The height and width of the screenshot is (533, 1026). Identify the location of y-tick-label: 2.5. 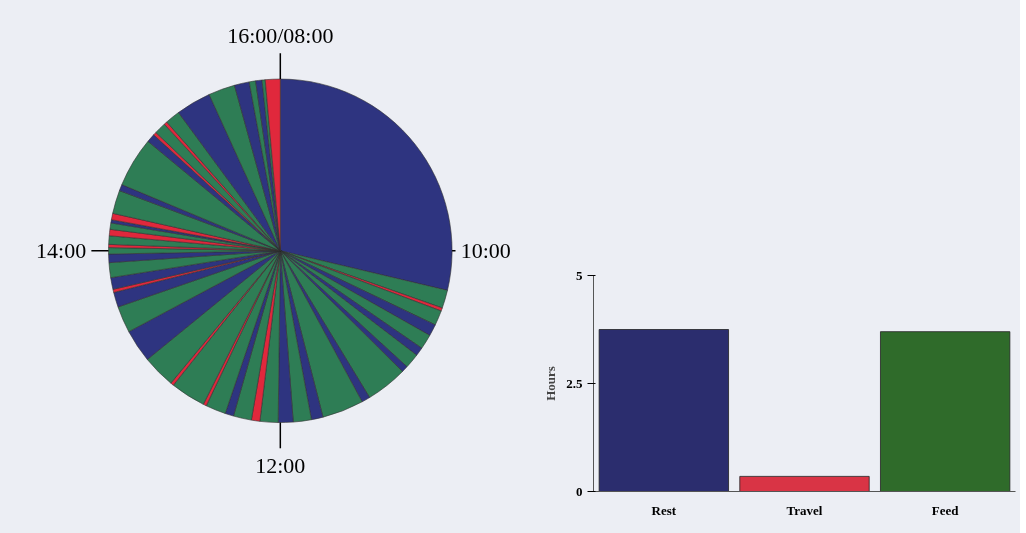
(574, 383).